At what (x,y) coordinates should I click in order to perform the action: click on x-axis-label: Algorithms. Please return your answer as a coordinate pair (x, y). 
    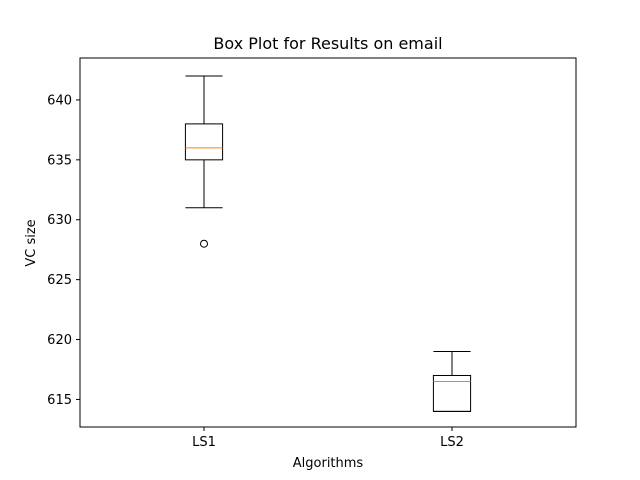
    Looking at the image, I should click on (328, 463).